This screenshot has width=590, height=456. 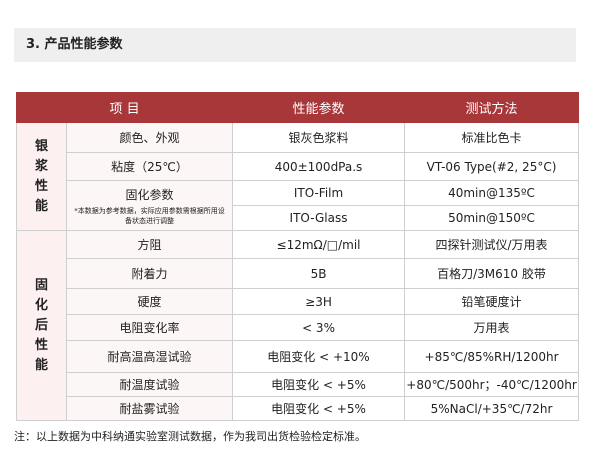 I want to click on item-label: 附着力, so click(x=149, y=274).